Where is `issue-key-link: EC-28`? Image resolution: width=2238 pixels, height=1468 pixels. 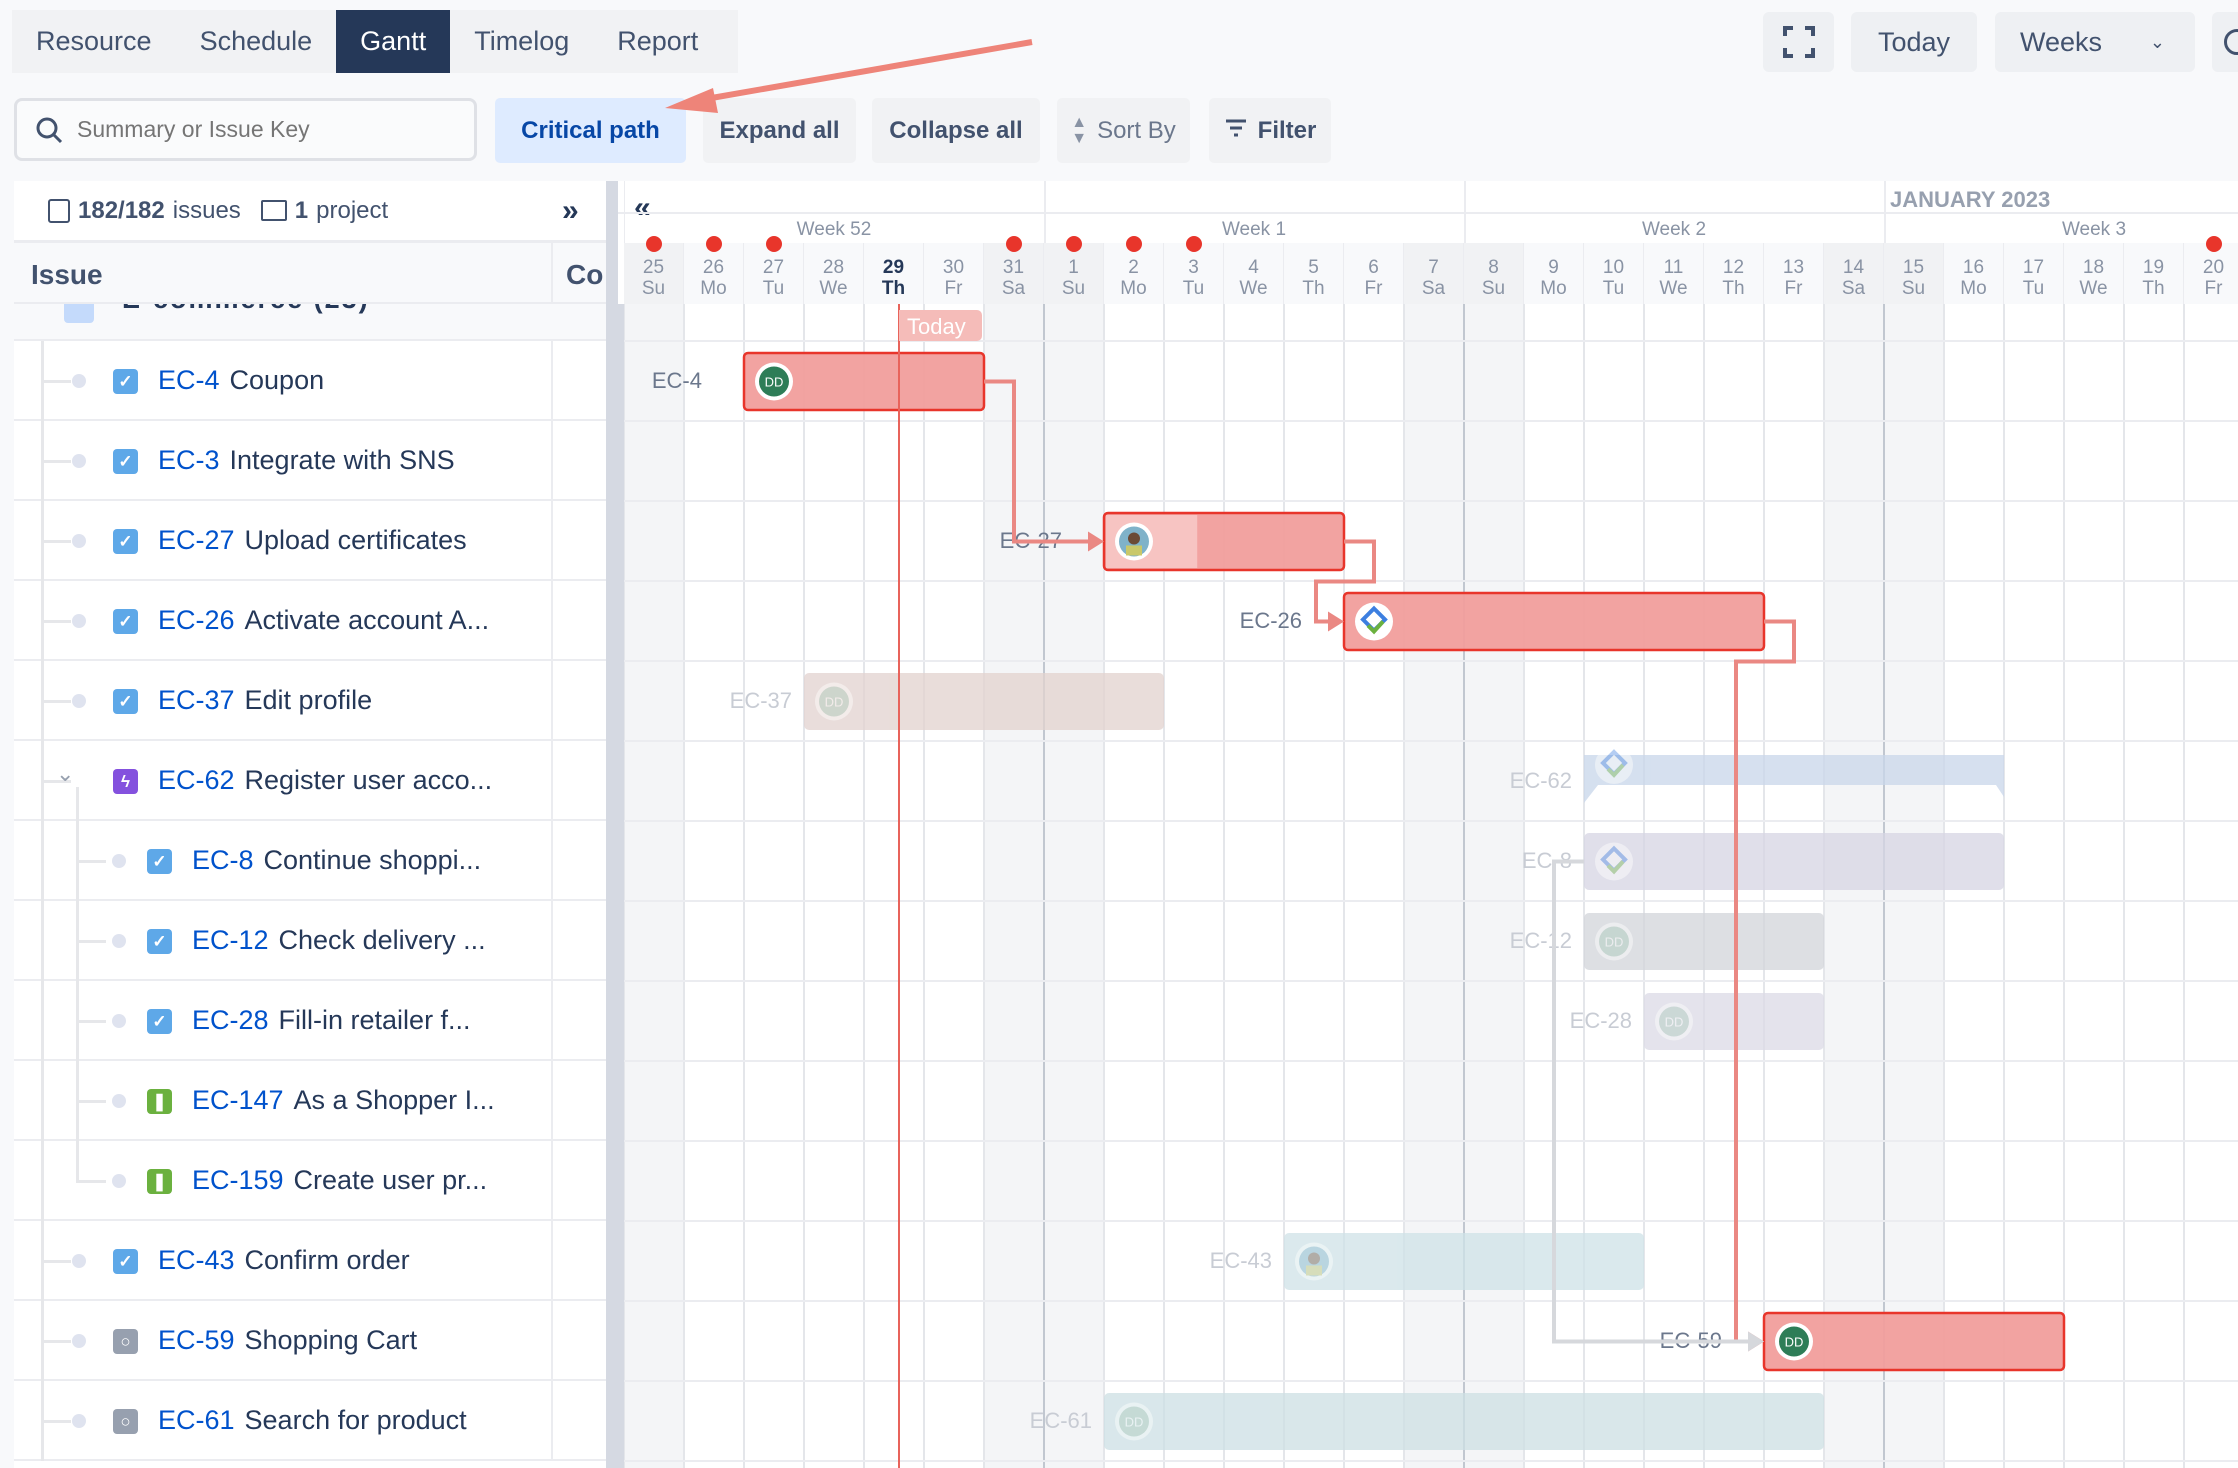 issue-key-link: EC-28 is located at coordinates (230, 1020).